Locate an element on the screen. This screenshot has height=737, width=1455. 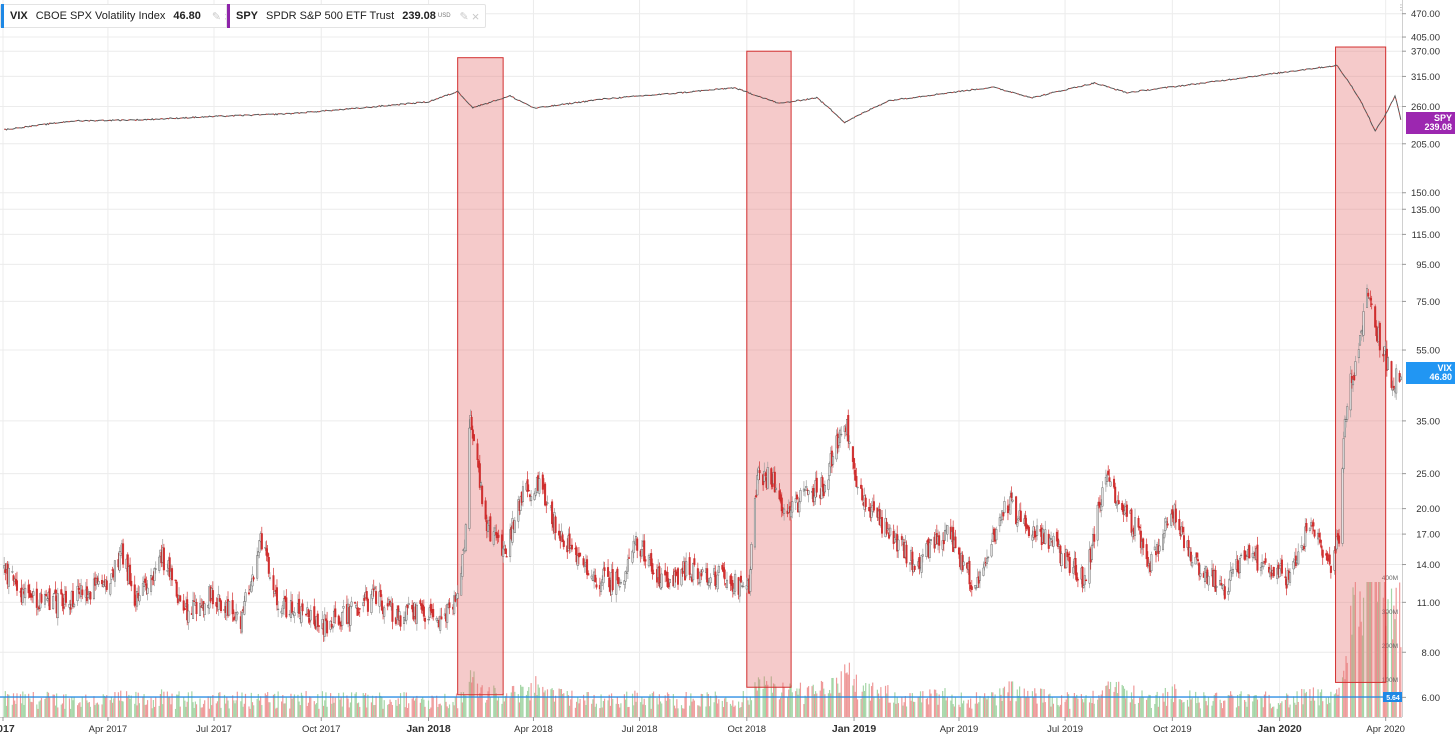
y-tick-label: 17.00 is located at coordinates (1428, 535).